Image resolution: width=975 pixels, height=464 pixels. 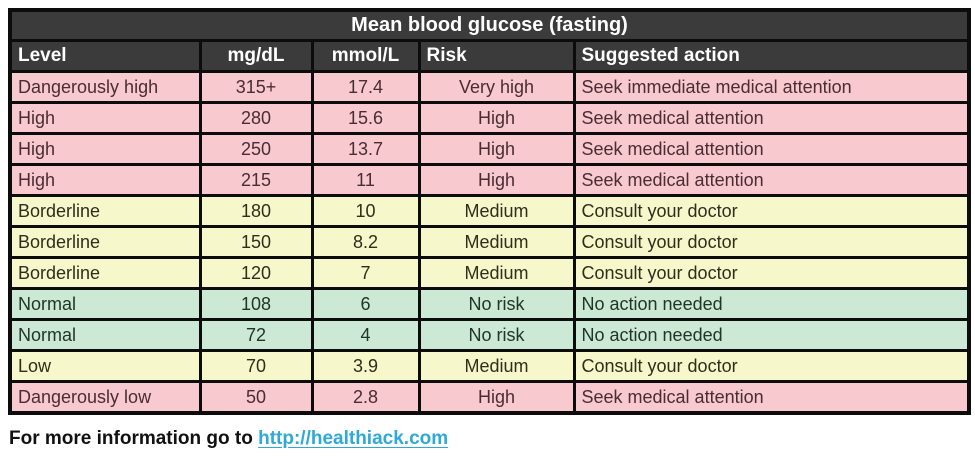 What do you see at coordinates (365, 118) in the screenshot?
I see `cell-mmol-l: 15.6` at bounding box center [365, 118].